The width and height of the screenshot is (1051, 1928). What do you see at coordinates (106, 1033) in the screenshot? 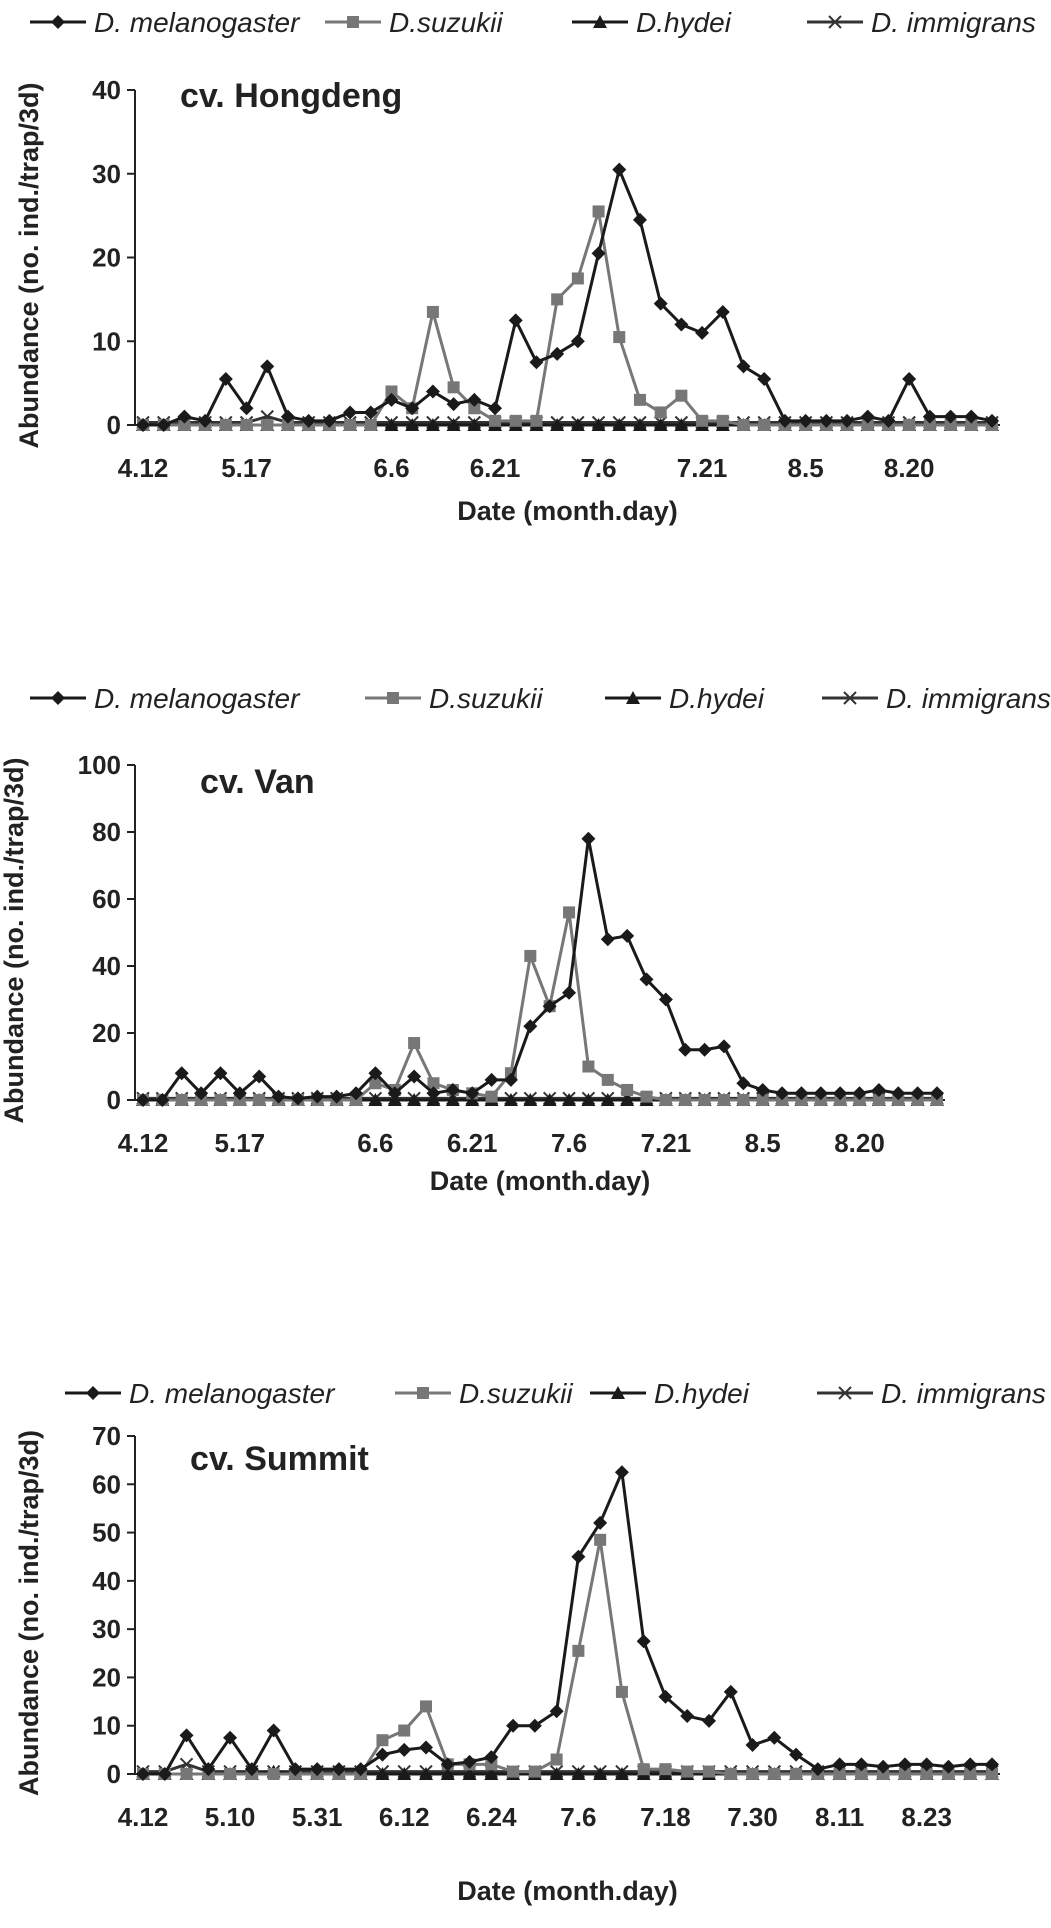
I see `y-tick-label: 20` at bounding box center [106, 1033].